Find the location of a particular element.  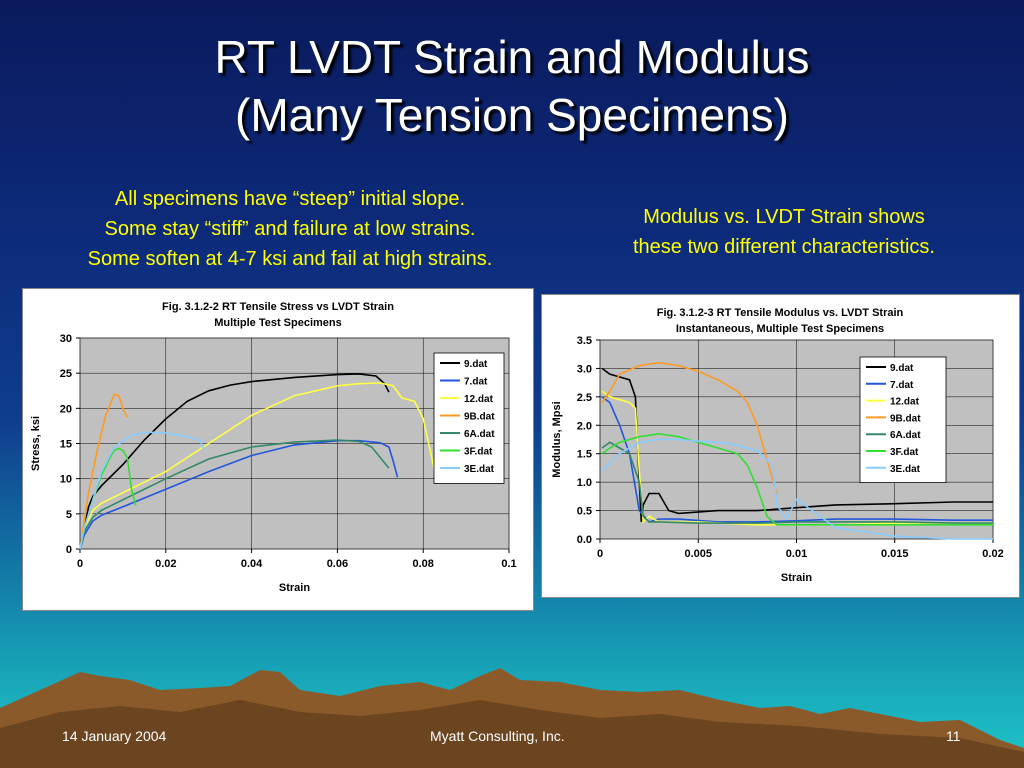

chart-subtitle: Instantaneous, Multiple Test Specimens is located at coordinates (780, 329).